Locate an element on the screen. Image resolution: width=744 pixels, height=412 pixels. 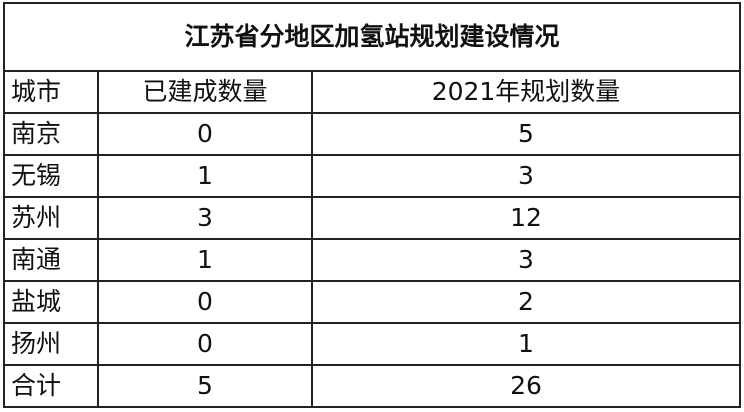
cell-built: 3 is located at coordinates (205, 218).